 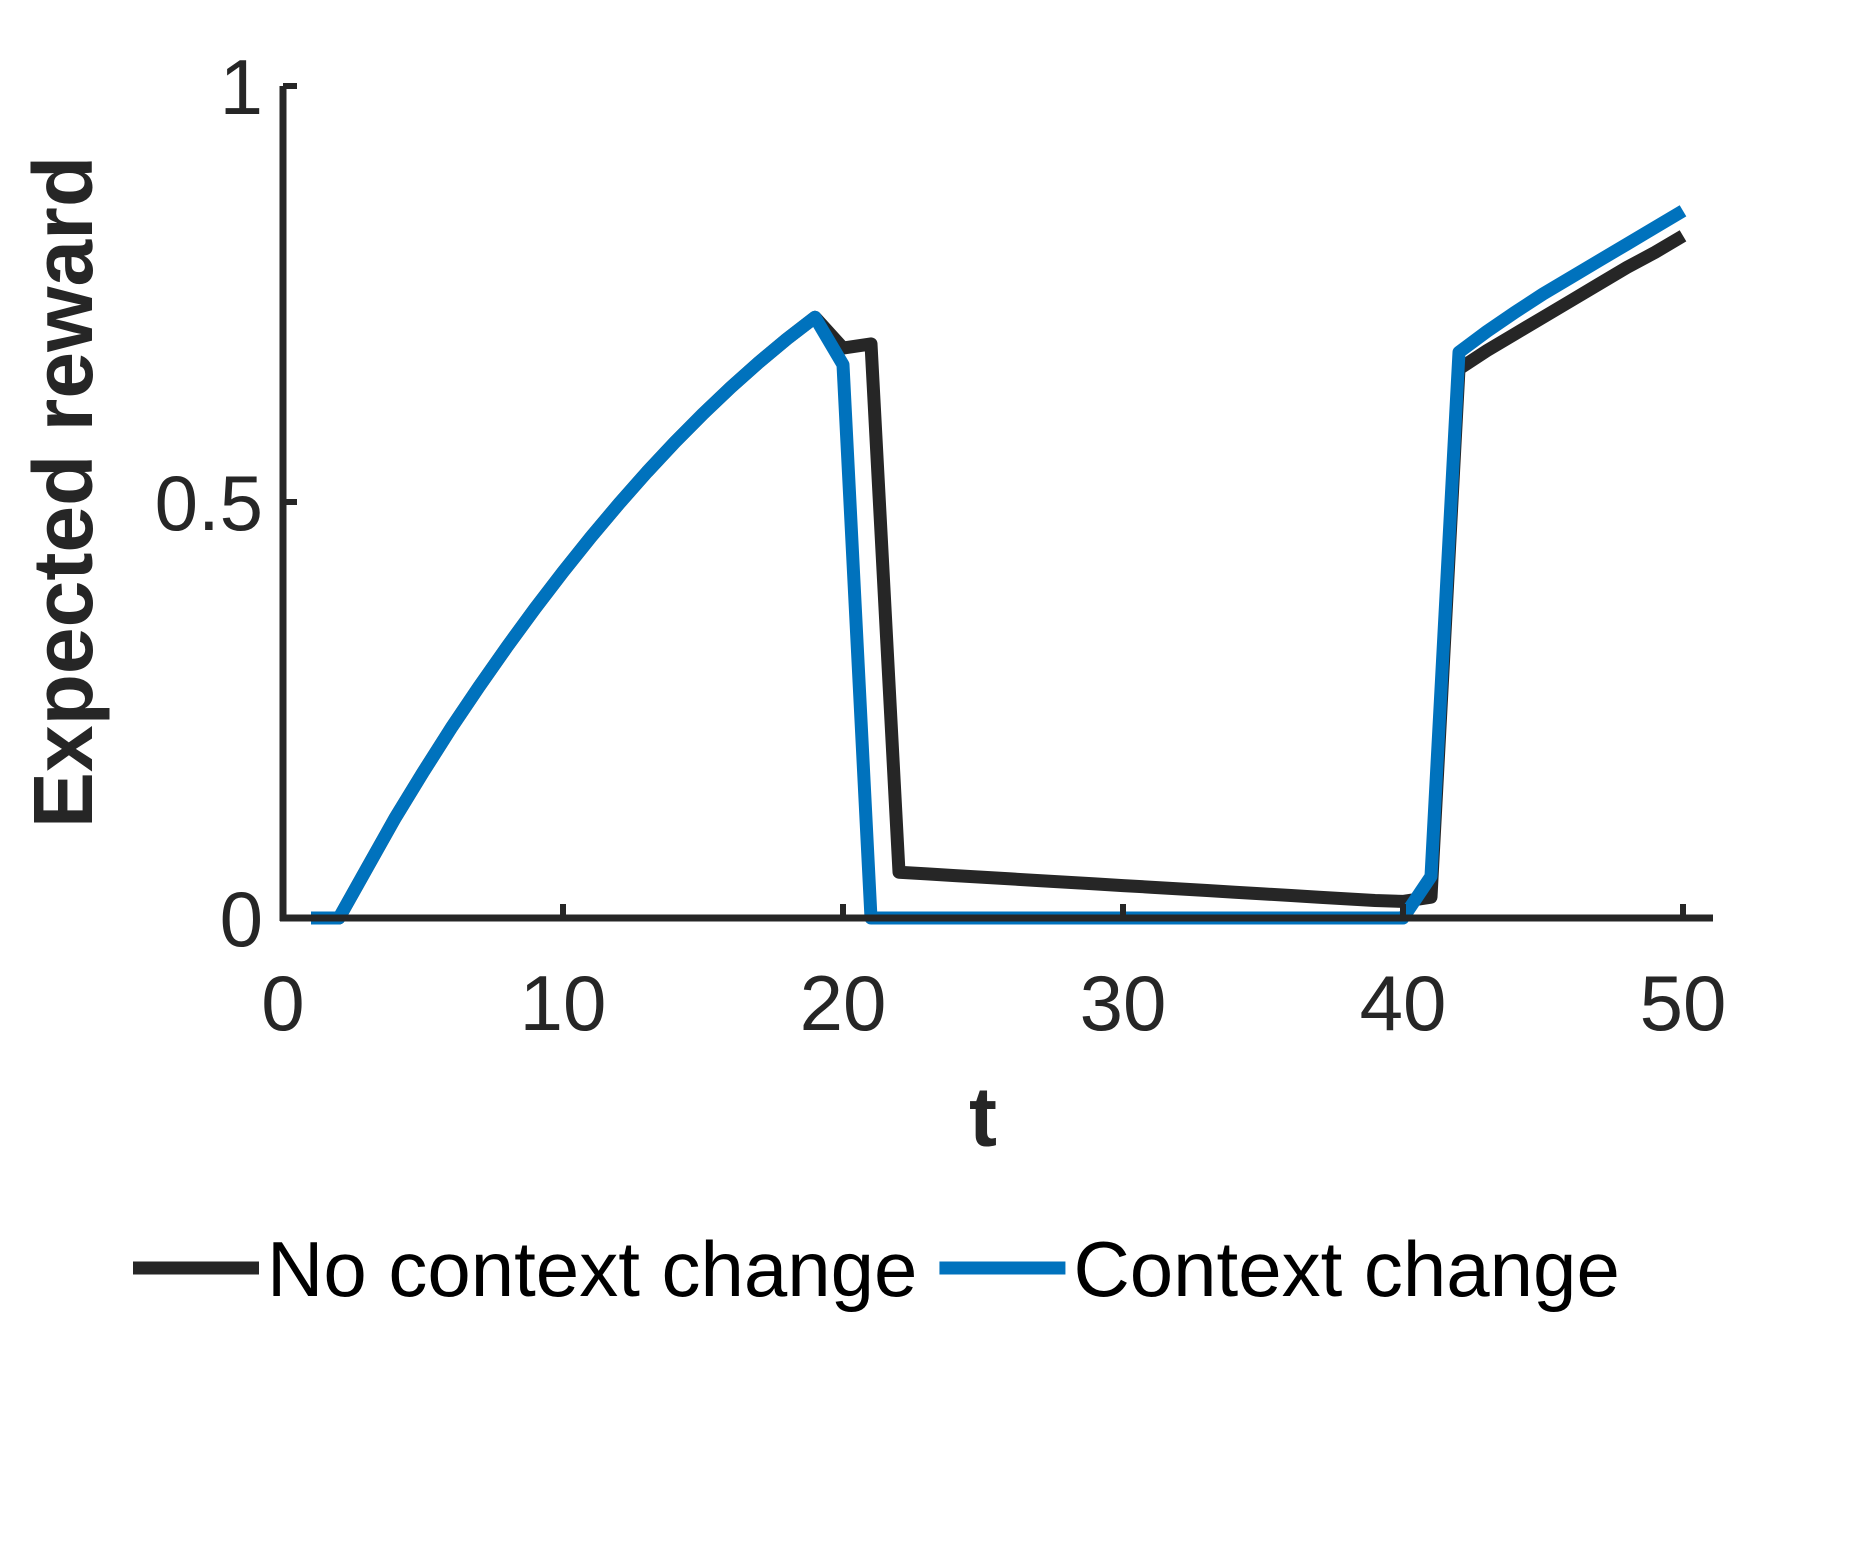 What do you see at coordinates (983, 1117) in the screenshot?
I see `x-axis-title: t` at bounding box center [983, 1117].